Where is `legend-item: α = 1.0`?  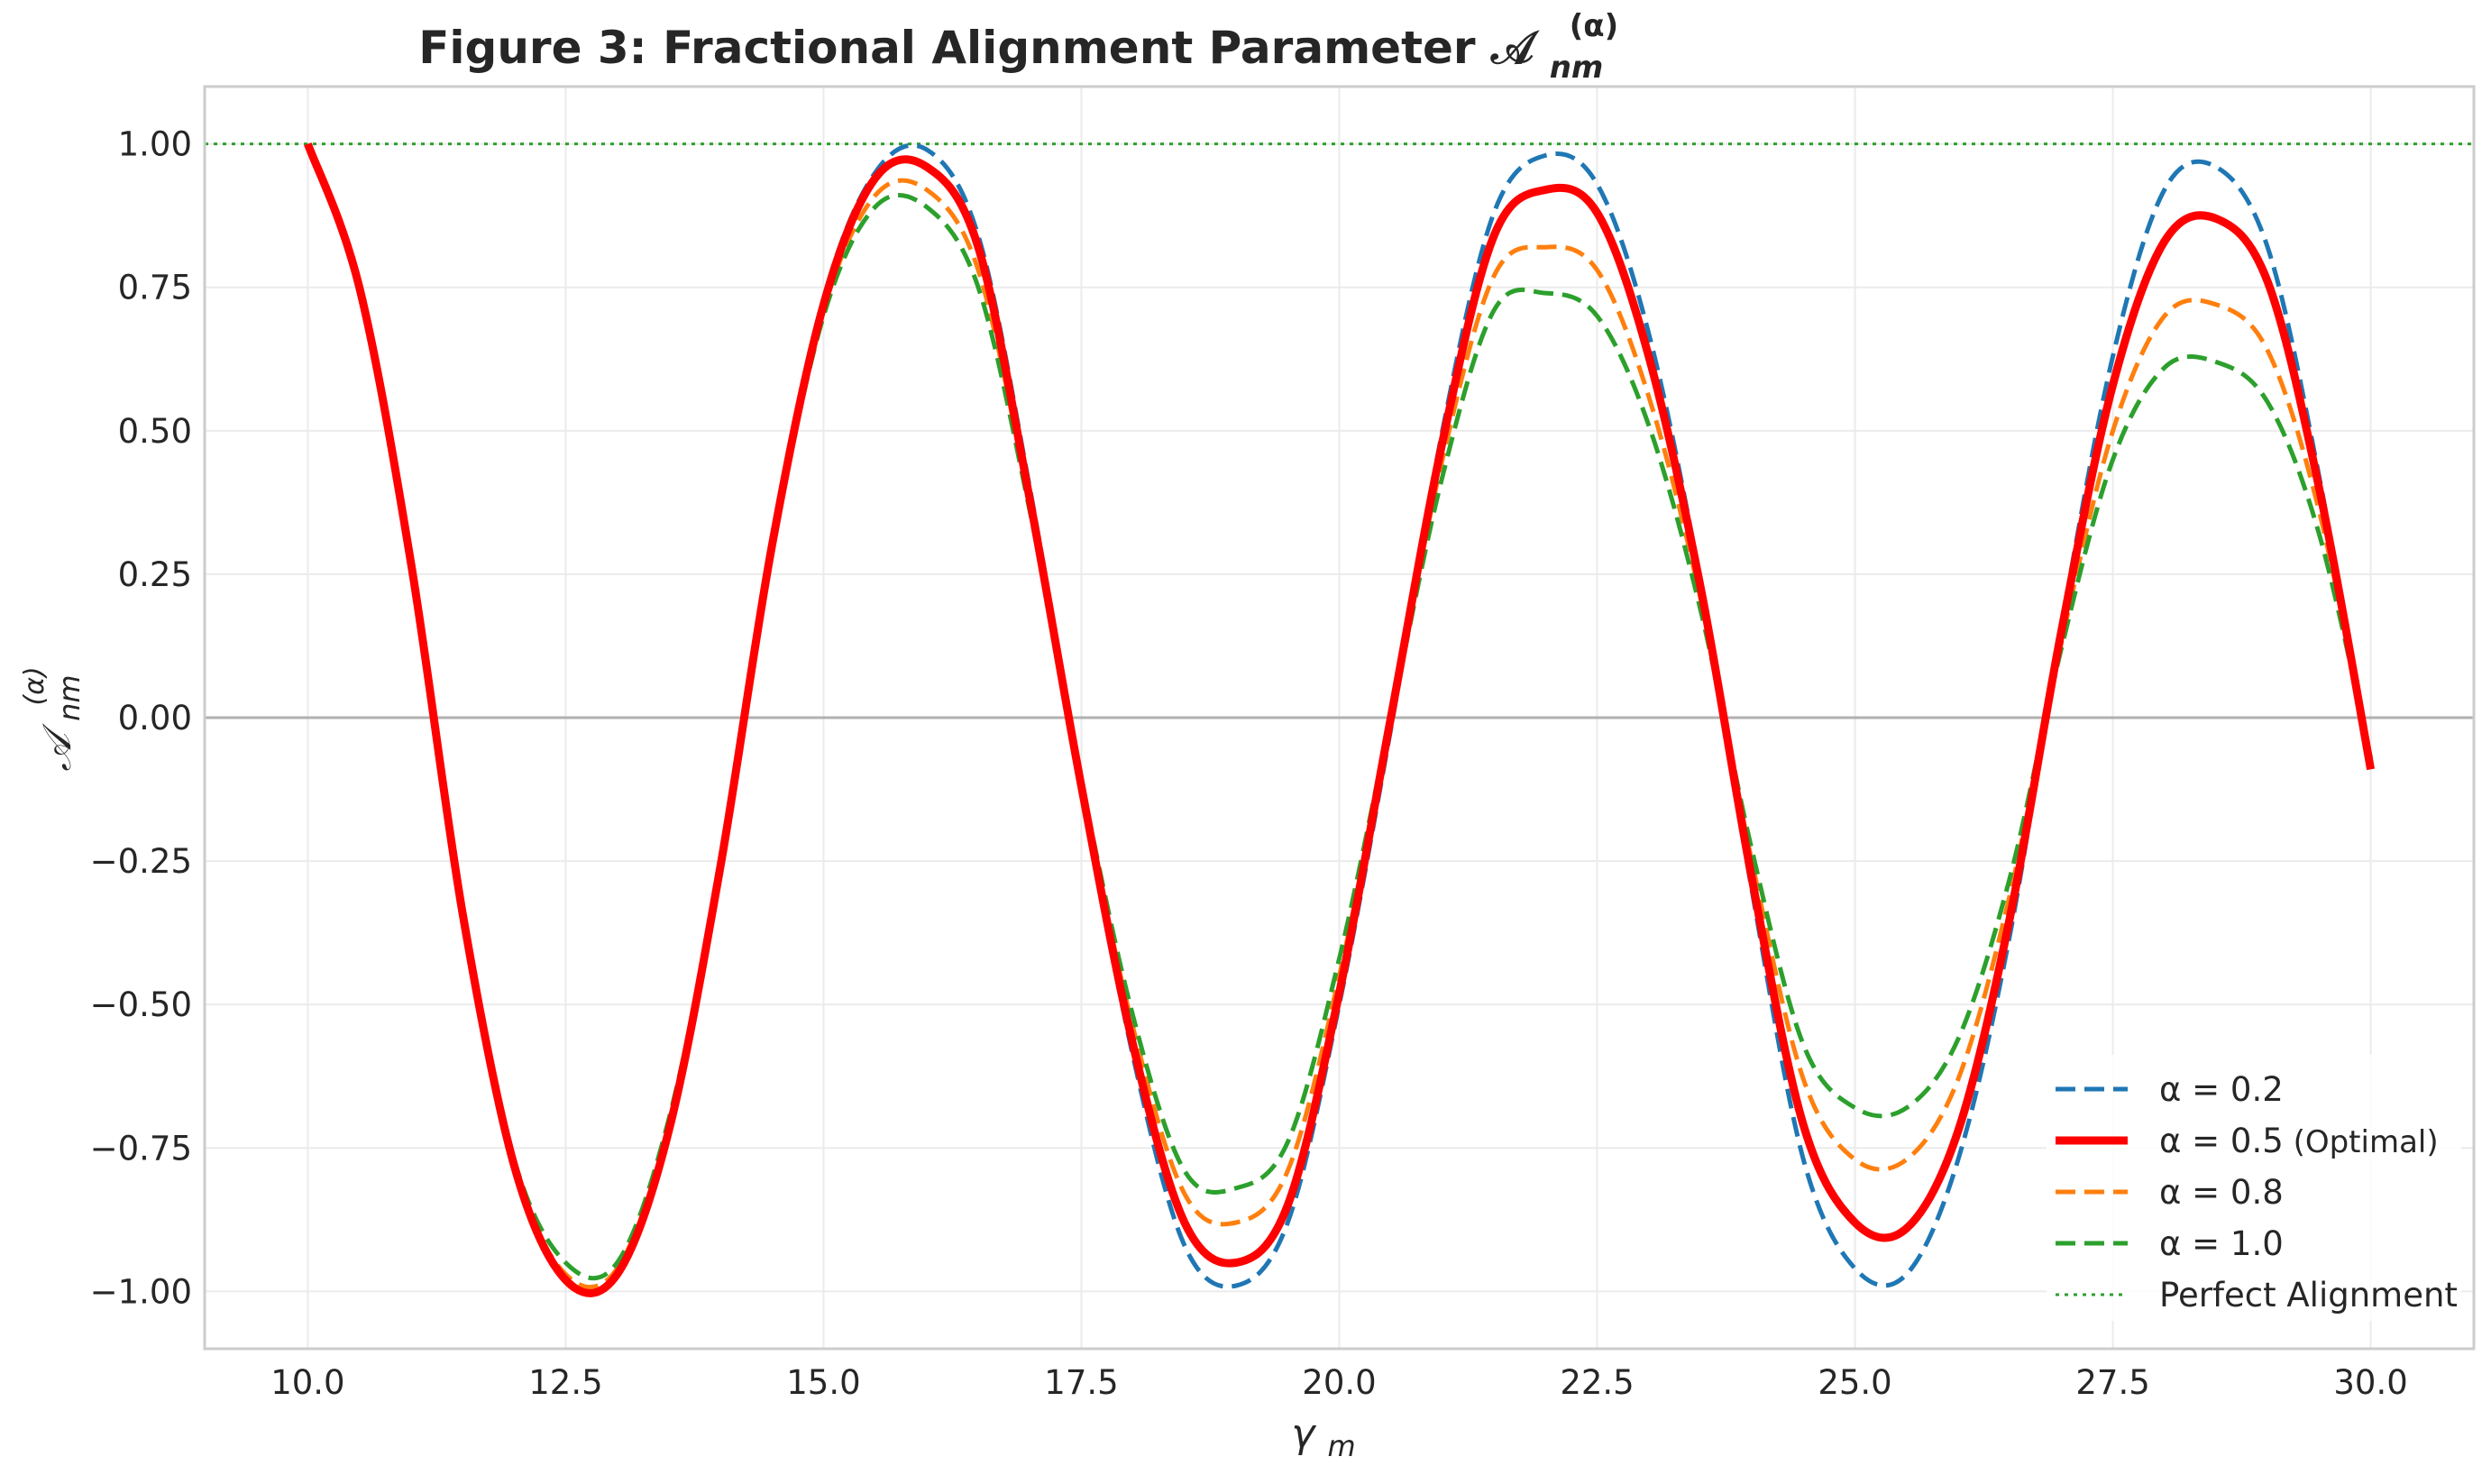 legend-item: α = 1.0 is located at coordinates (2170, 1243).